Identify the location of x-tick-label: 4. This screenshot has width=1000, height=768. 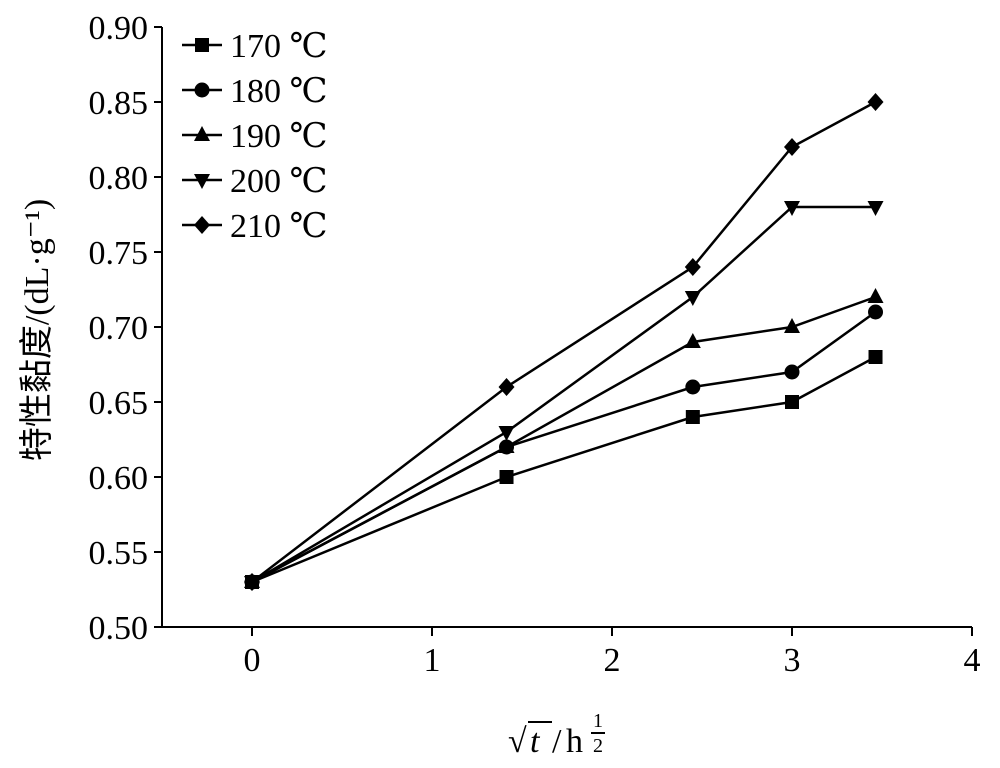
(972, 660).